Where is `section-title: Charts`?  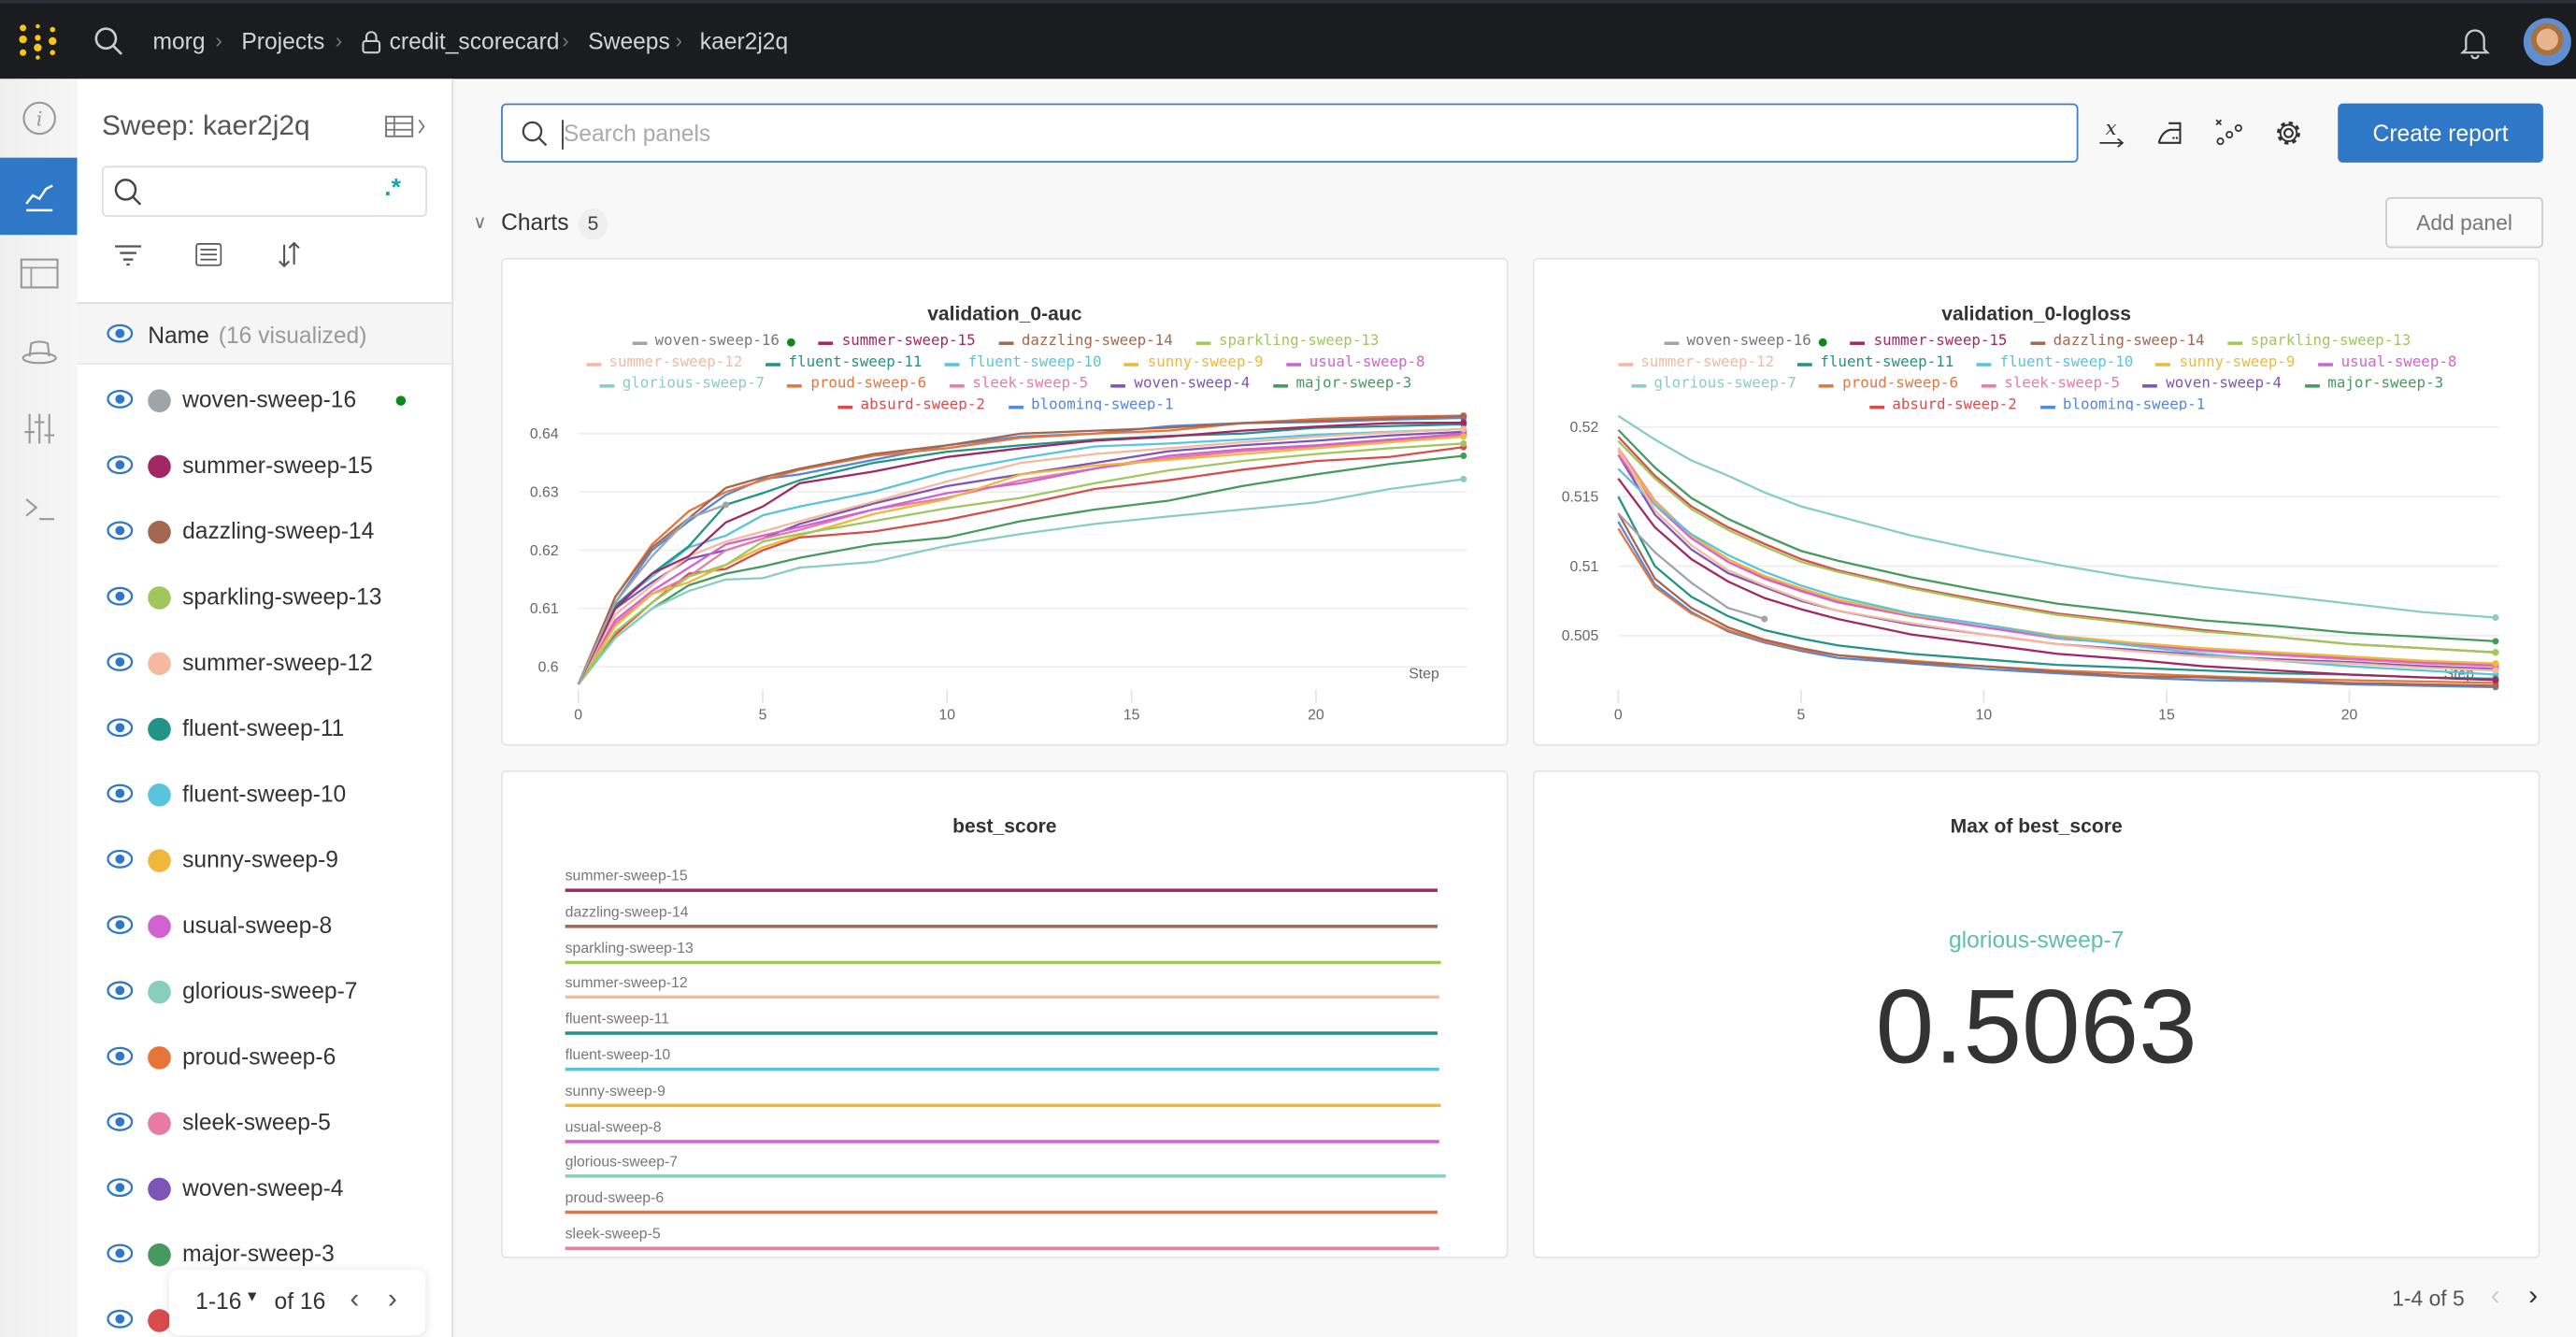 section-title: Charts is located at coordinates (535, 222).